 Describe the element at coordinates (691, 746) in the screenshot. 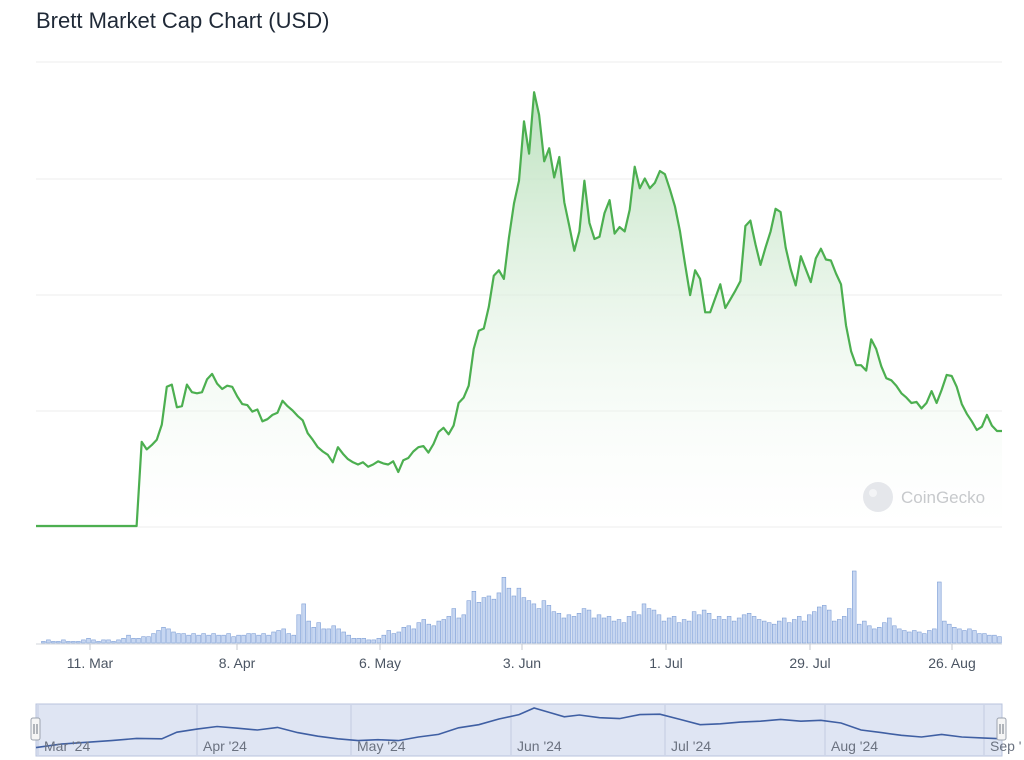

I see `navigator-tick-label: Jul '24` at that location.